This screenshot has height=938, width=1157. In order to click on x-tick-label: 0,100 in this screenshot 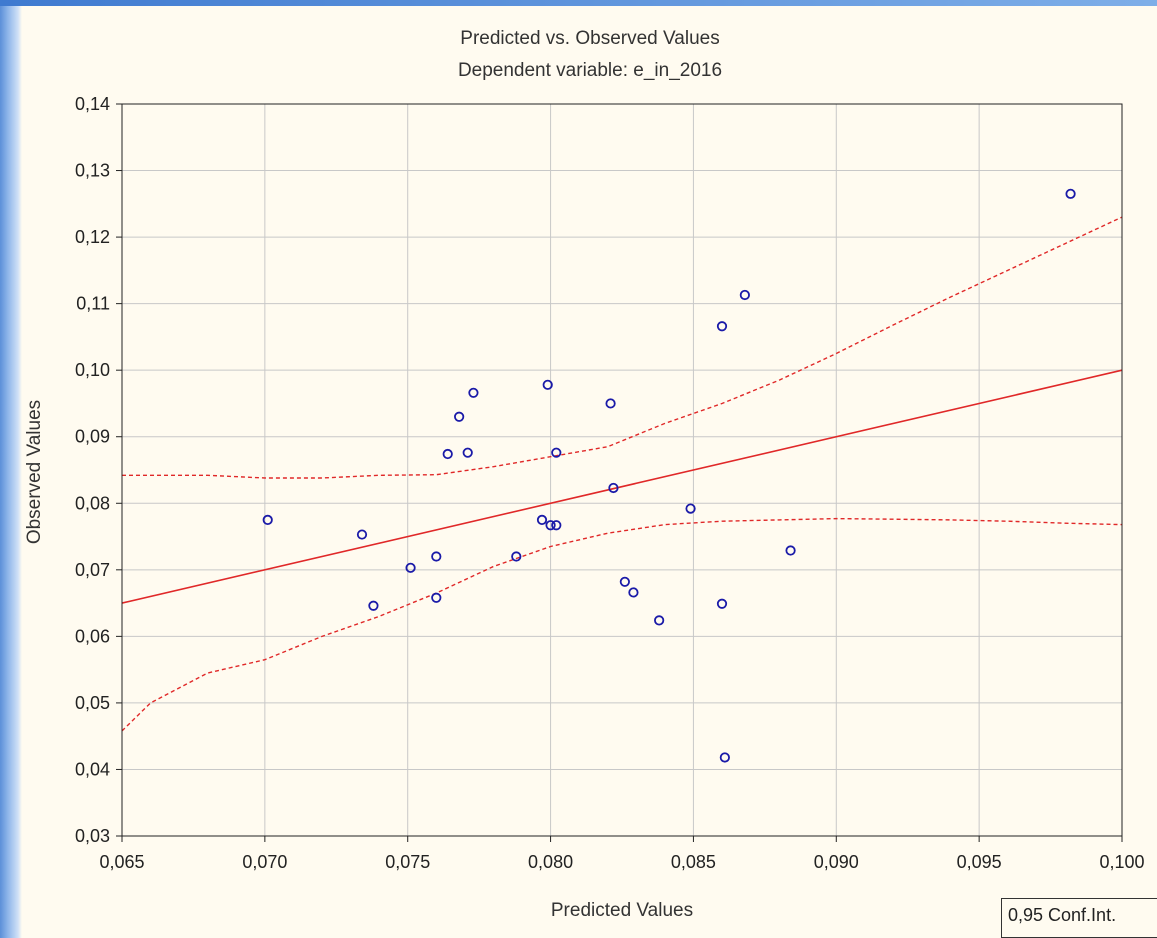, I will do `click(1121, 862)`.